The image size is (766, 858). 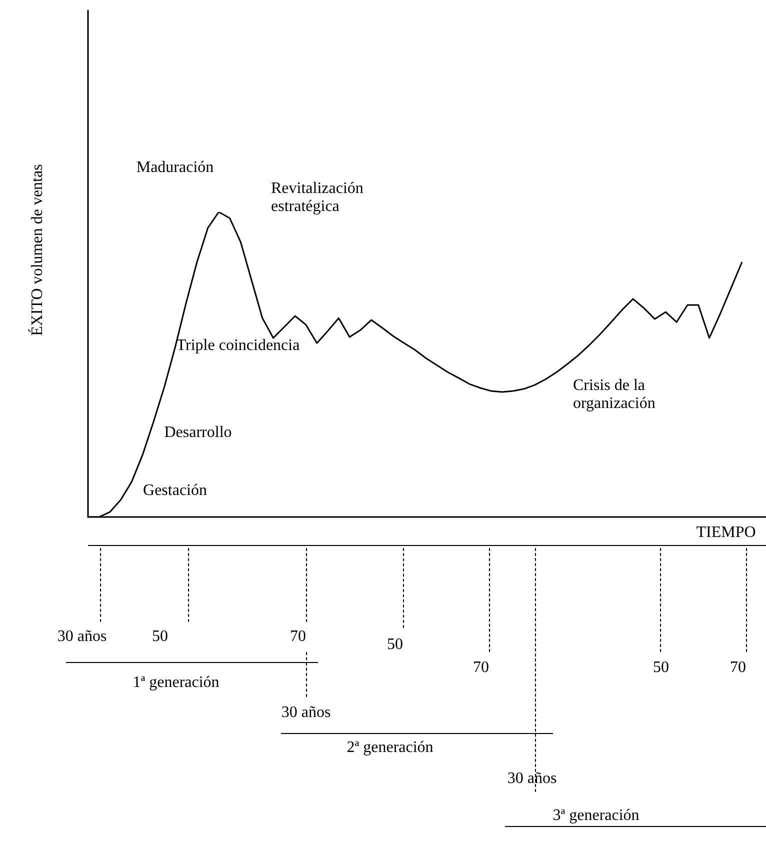 What do you see at coordinates (238, 346) in the screenshot?
I see `annotation: Triple coincidencia` at bounding box center [238, 346].